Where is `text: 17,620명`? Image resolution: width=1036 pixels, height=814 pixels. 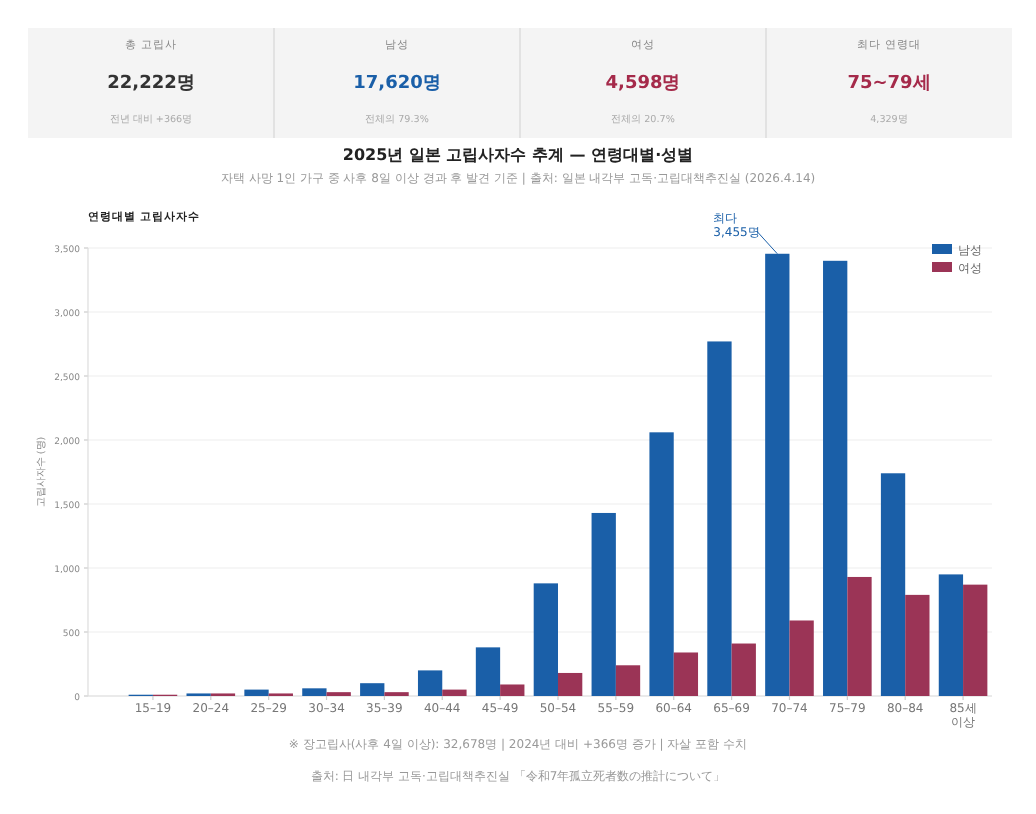
text: 17,620명 is located at coordinates (397, 84).